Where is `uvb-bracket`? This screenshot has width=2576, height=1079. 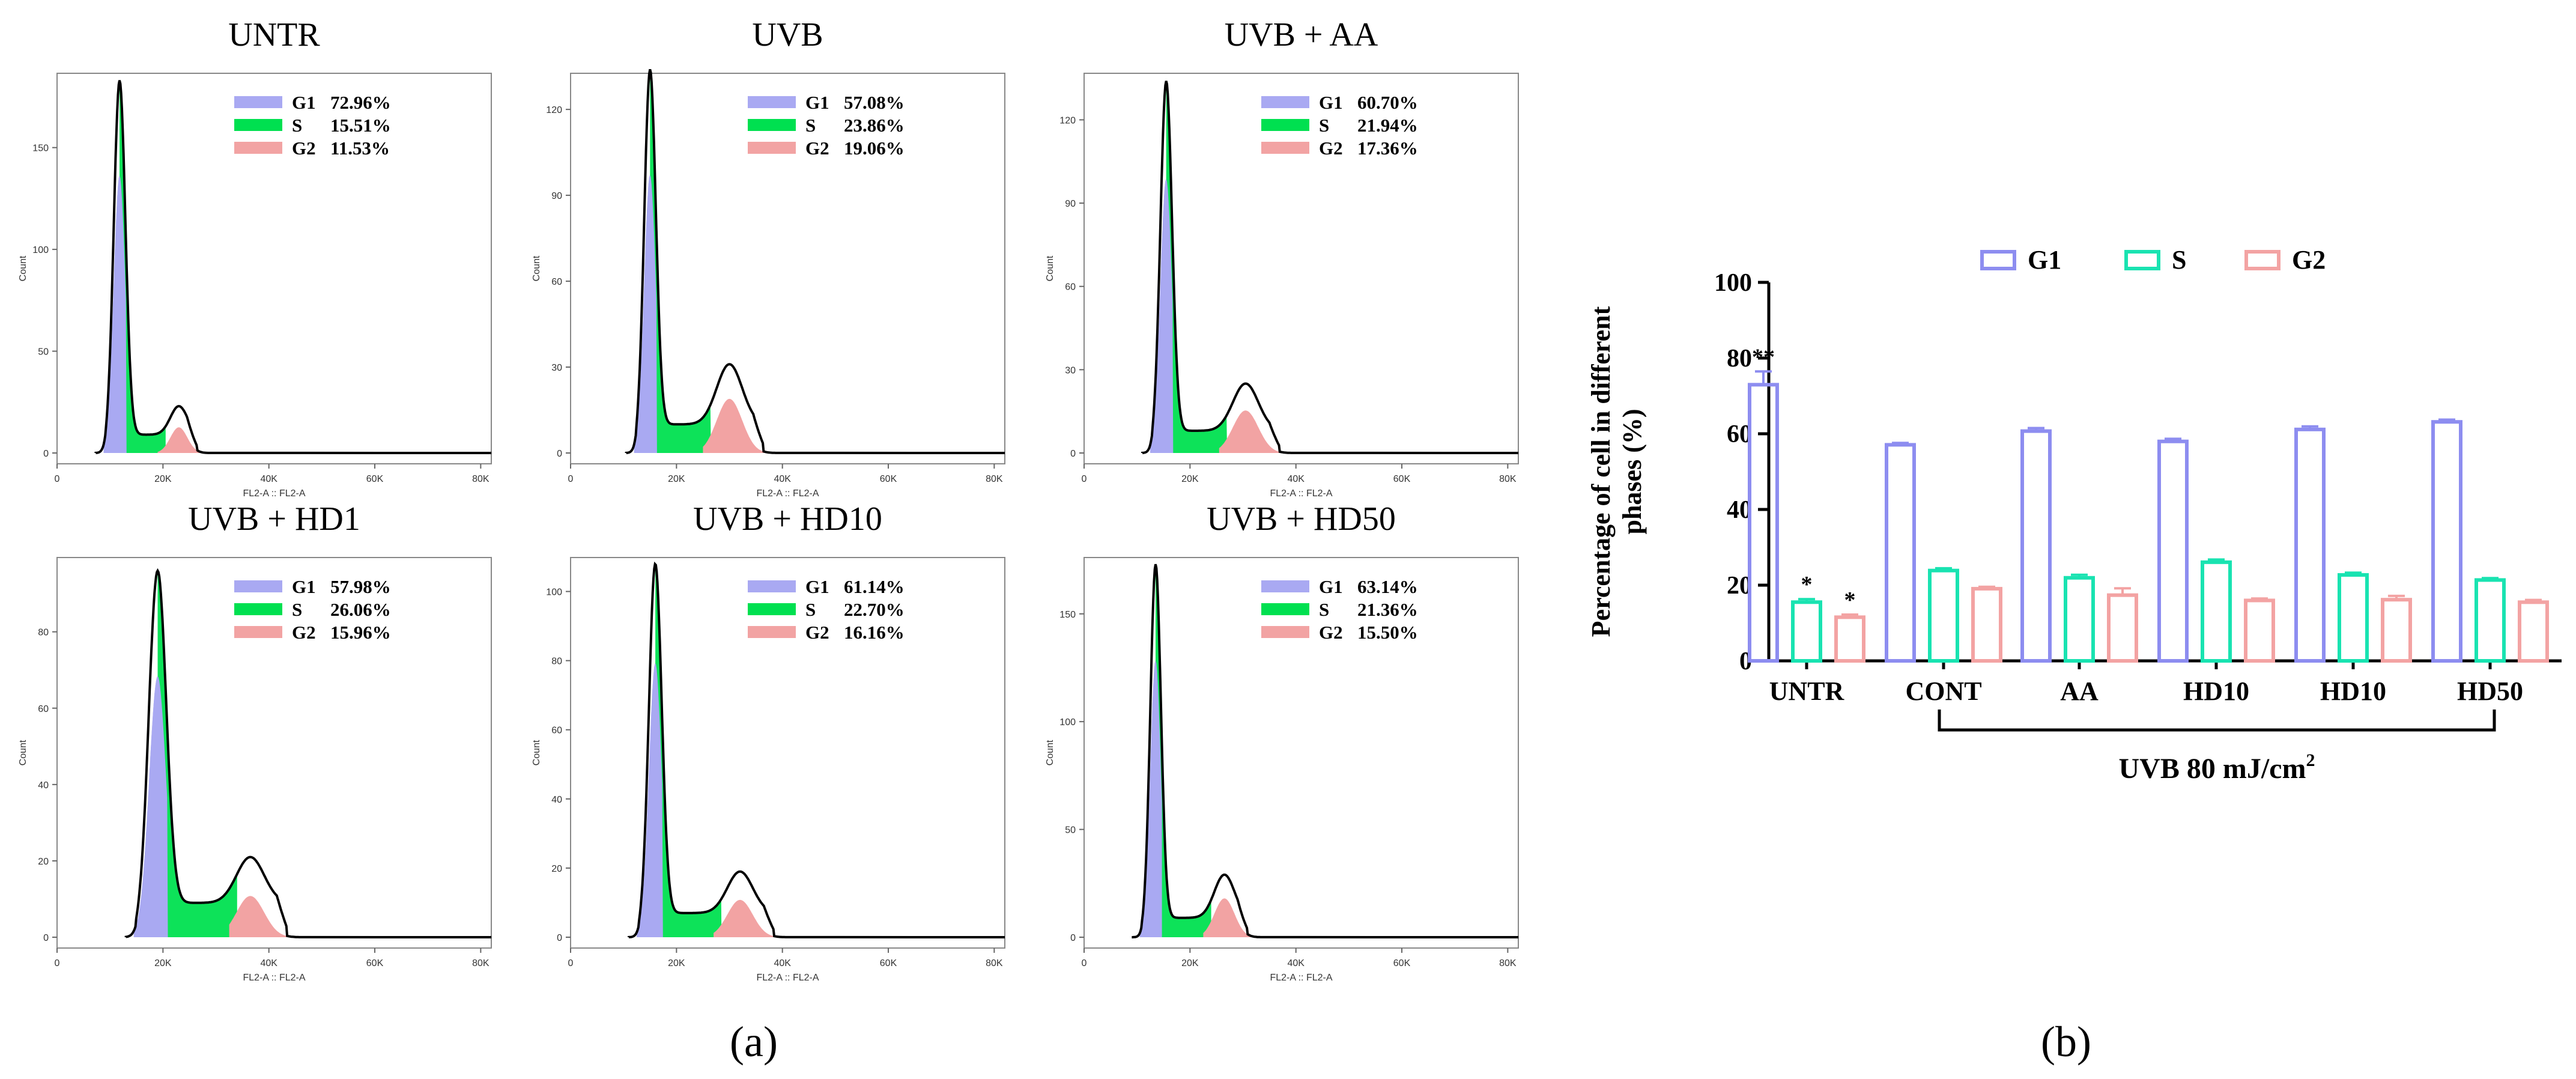
uvb-bracket is located at coordinates (2217, 721).